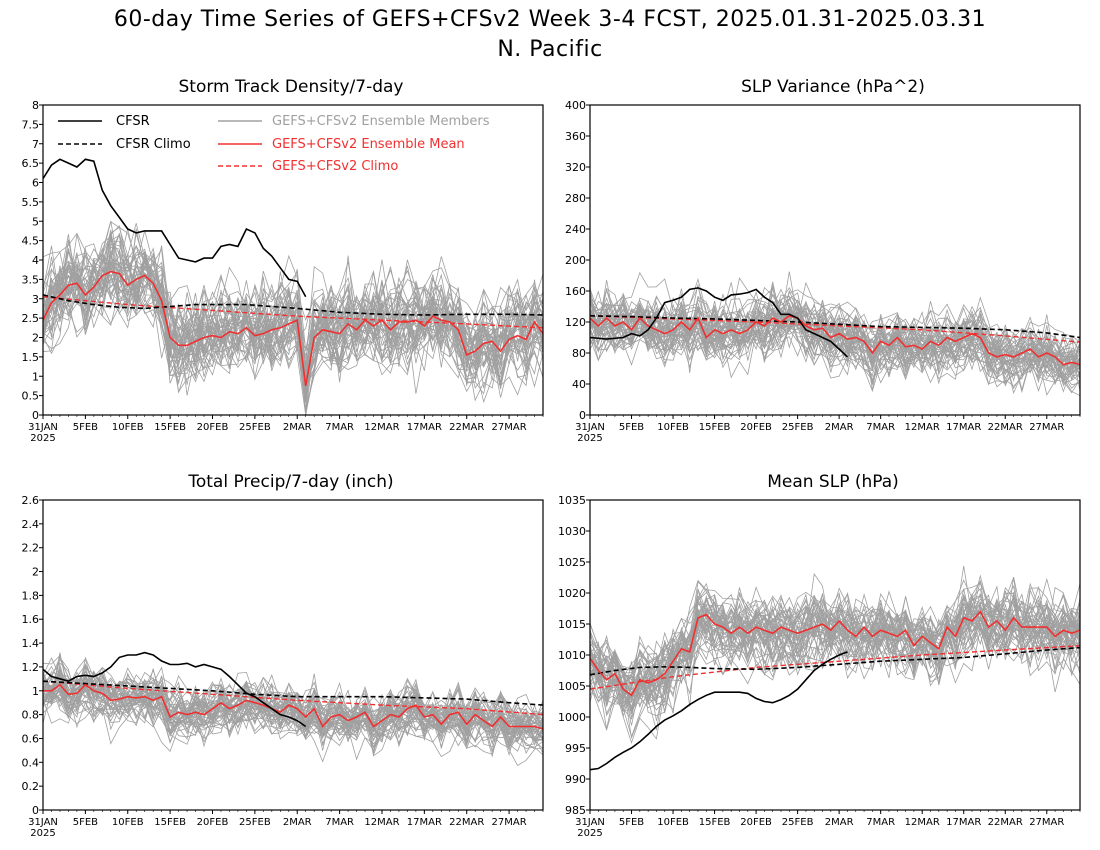 The height and width of the screenshot is (850, 1100). Describe the element at coordinates (579, 353) in the screenshot. I see `y-tick-label: 80` at that location.